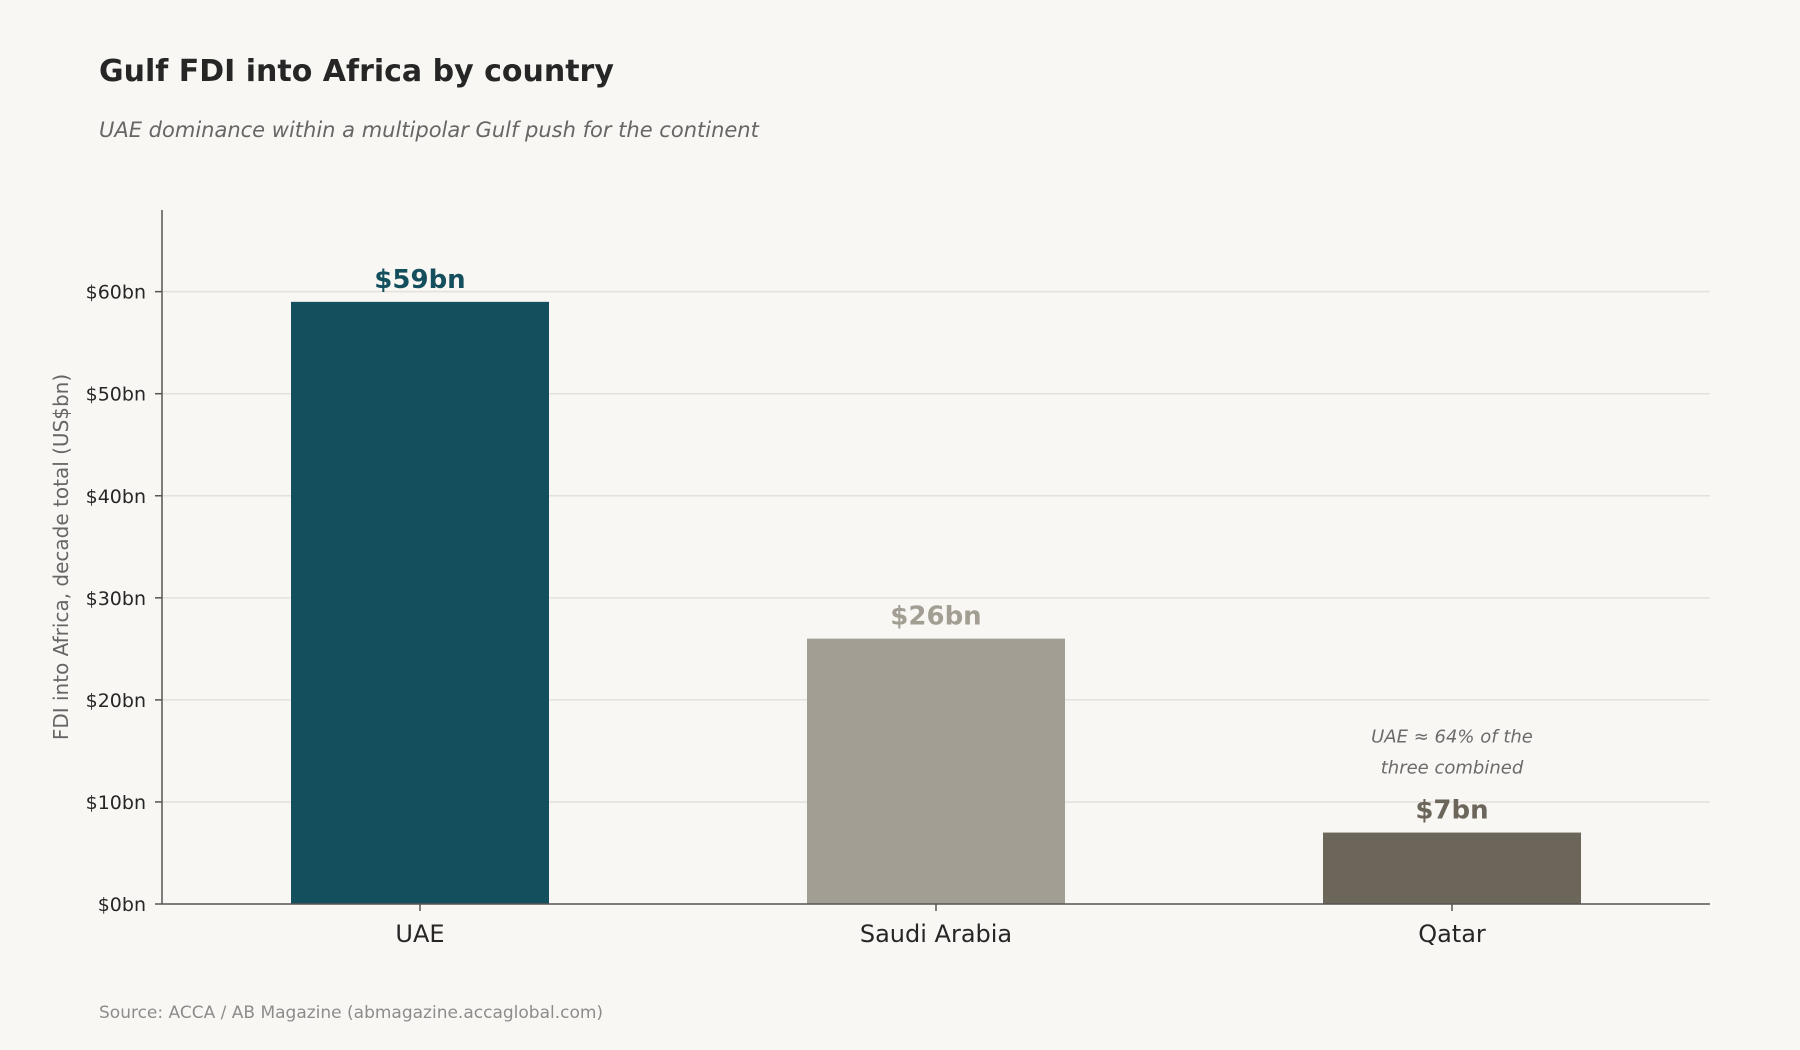 This screenshot has width=1800, height=1050. Describe the element at coordinates (1451, 811) in the screenshot. I see `data-label: $7bn` at that location.